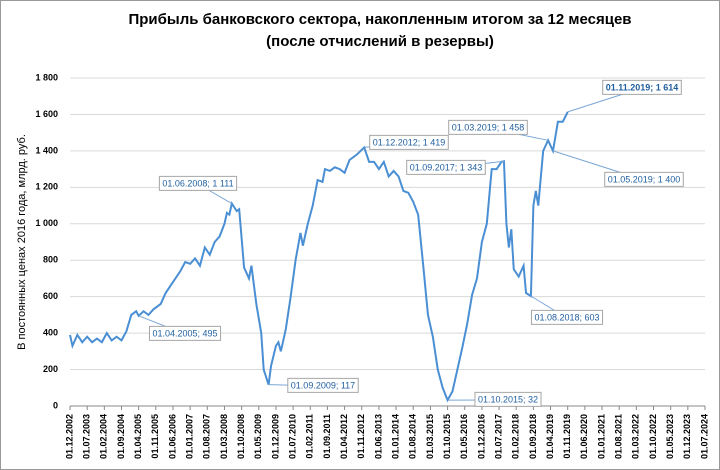  What do you see at coordinates (138, 436) in the screenshot?
I see `x-tick-label: 01.04.2005` at bounding box center [138, 436].